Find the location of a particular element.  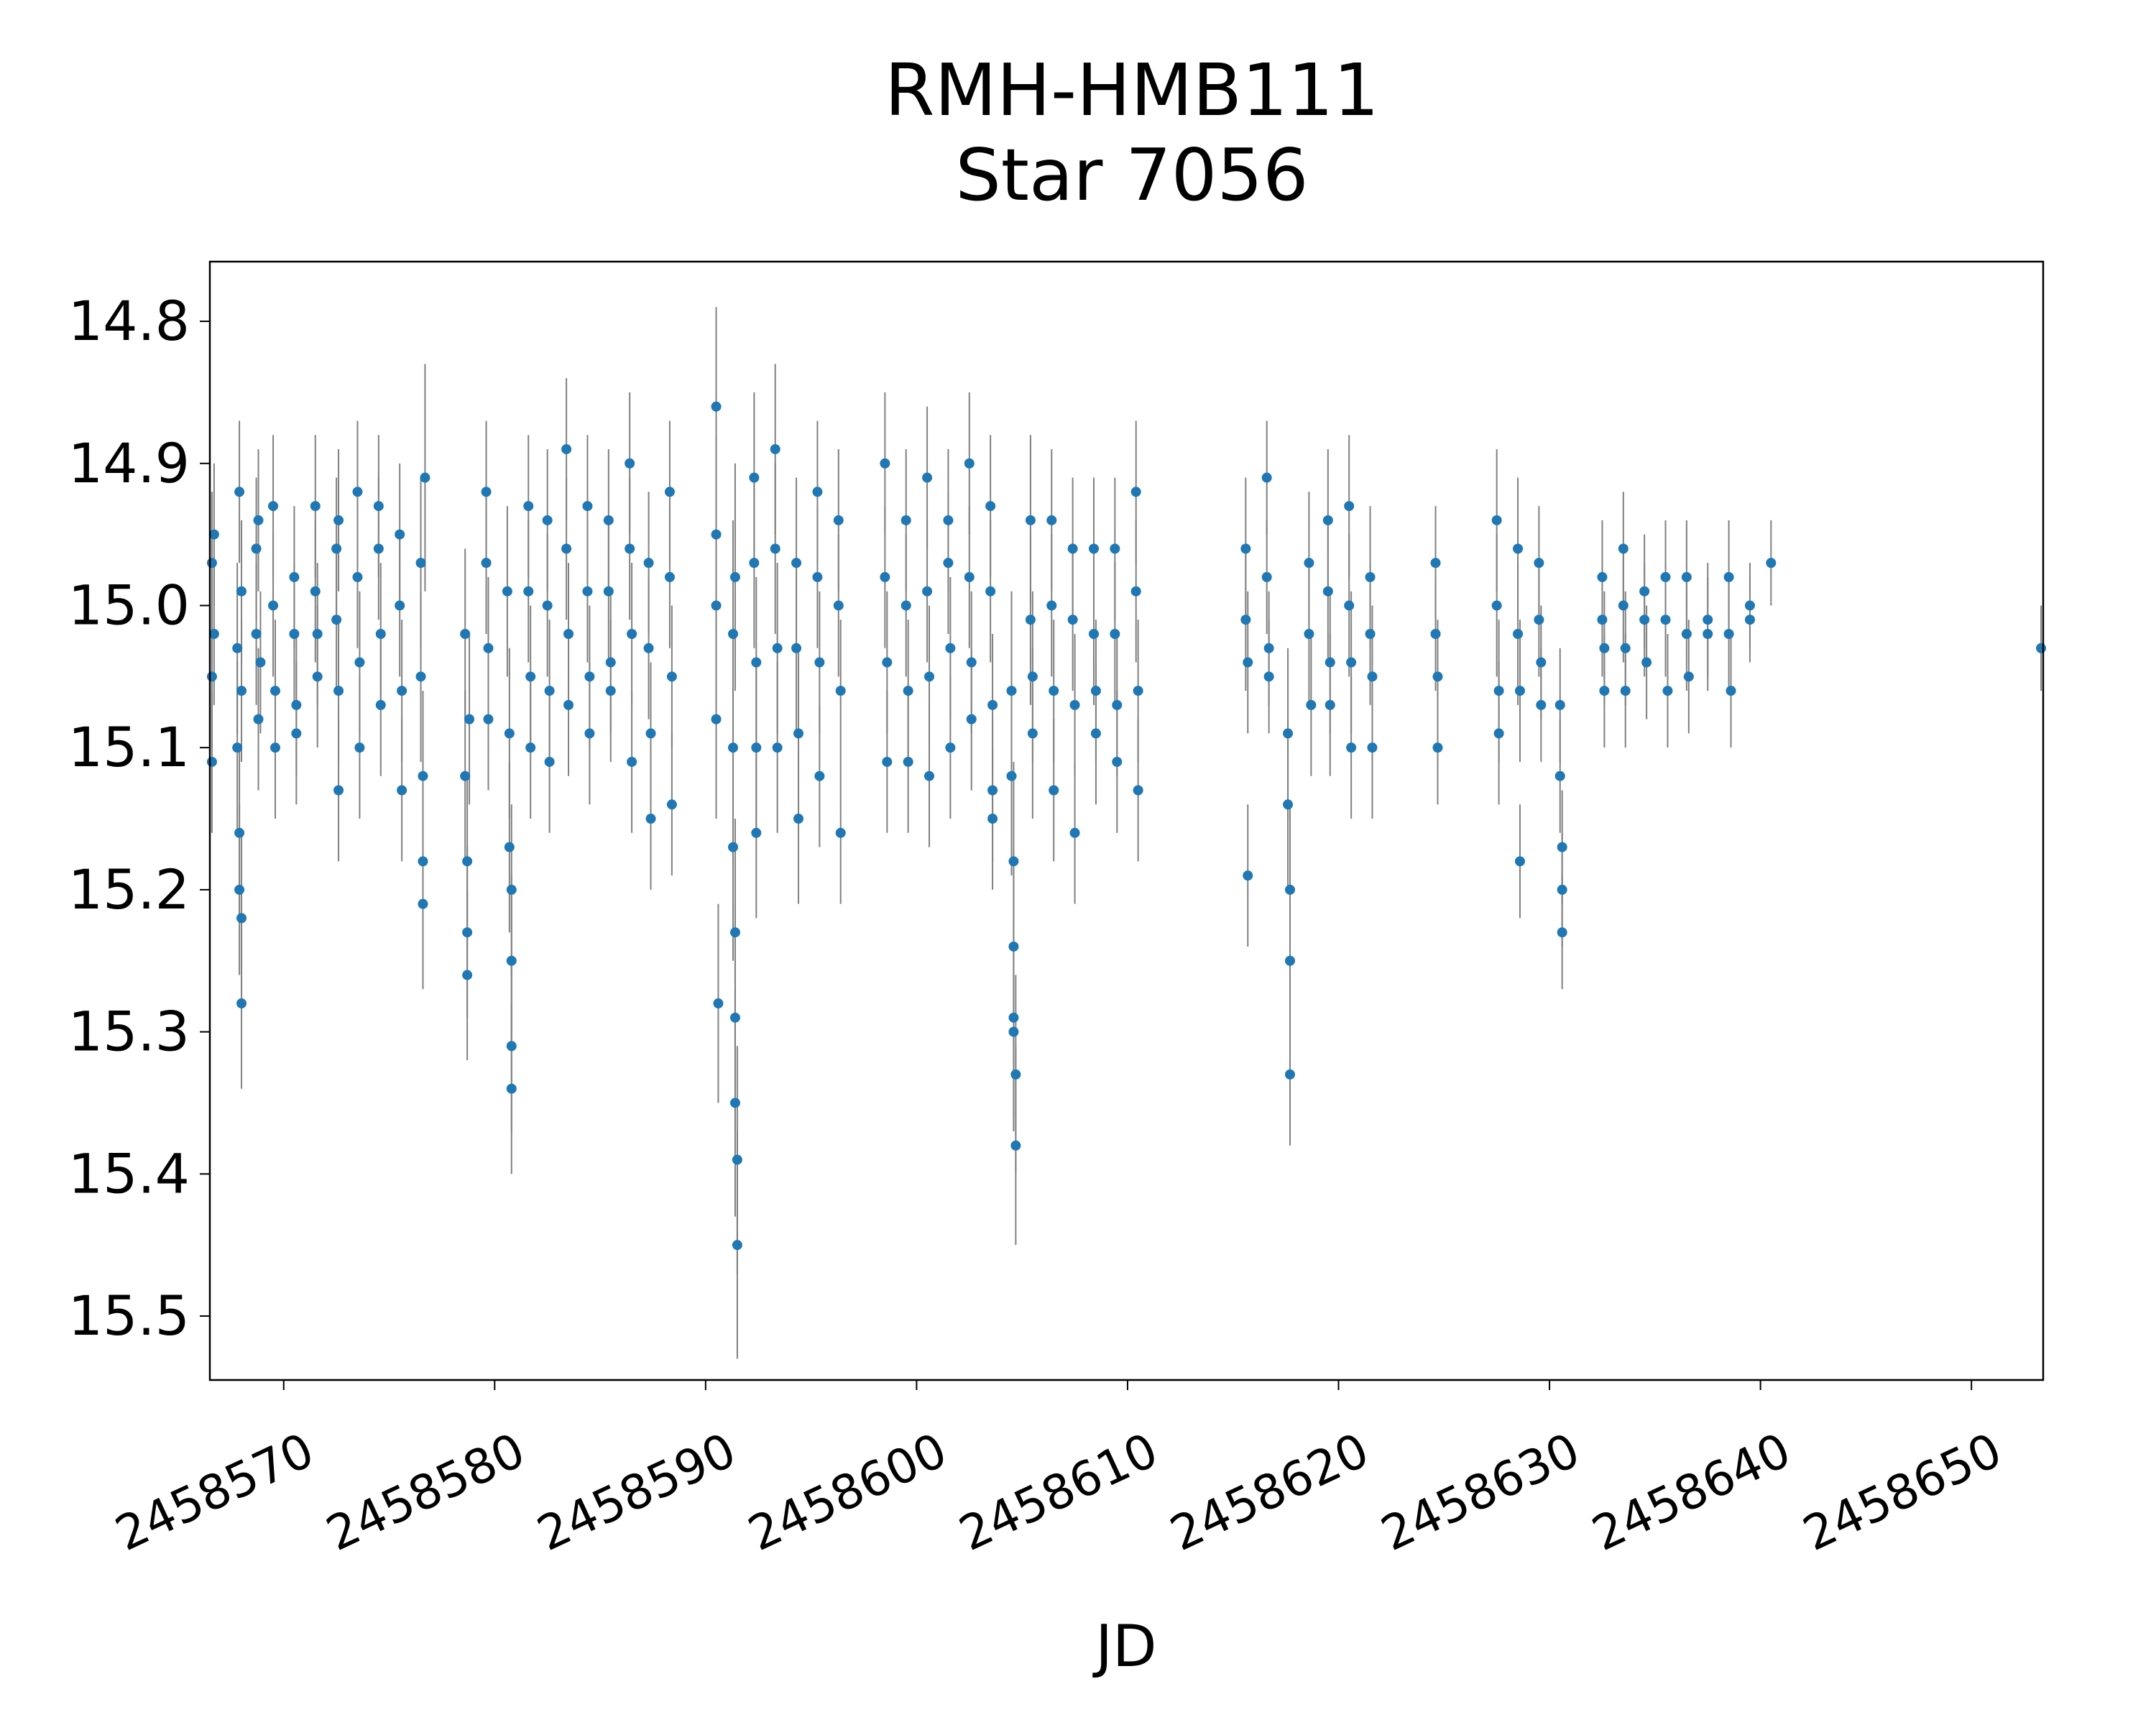

y-tick-label: 15.0 is located at coordinates (129, 605).